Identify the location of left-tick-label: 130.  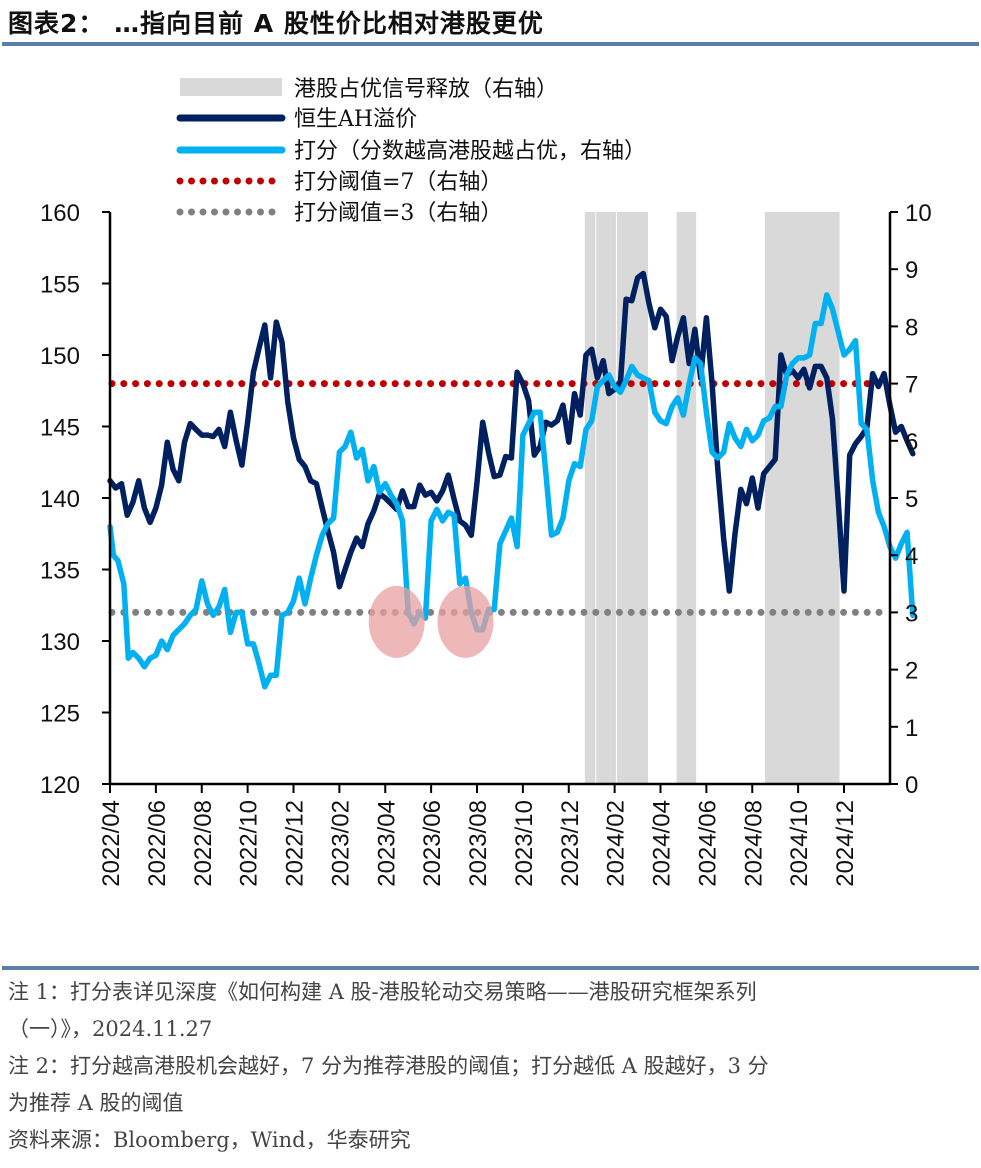
(60, 642).